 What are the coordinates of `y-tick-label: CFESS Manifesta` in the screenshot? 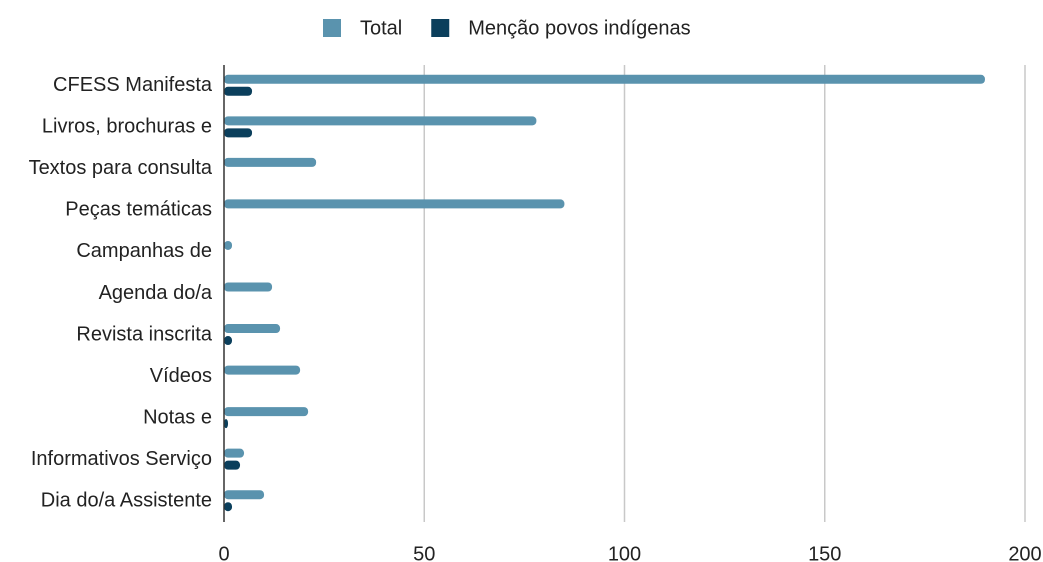 It's located at (133, 85).